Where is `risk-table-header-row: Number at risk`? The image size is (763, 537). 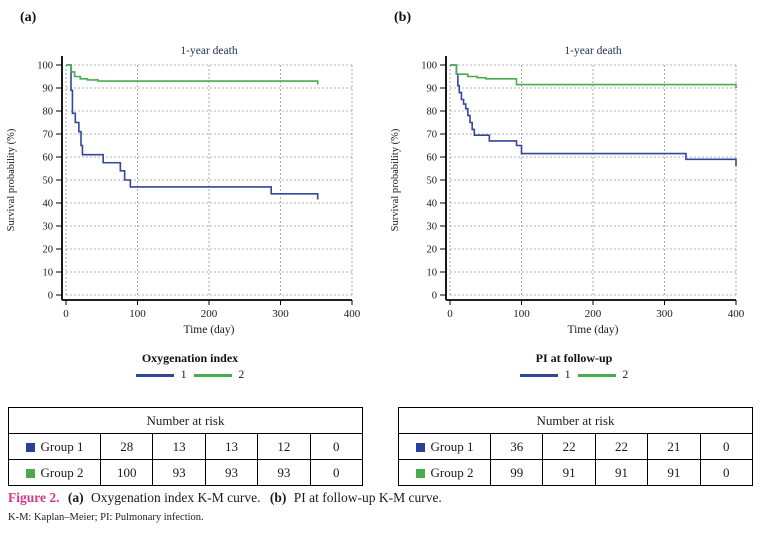 risk-table-header-row: Number at risk is located at coordinates (575, 420).